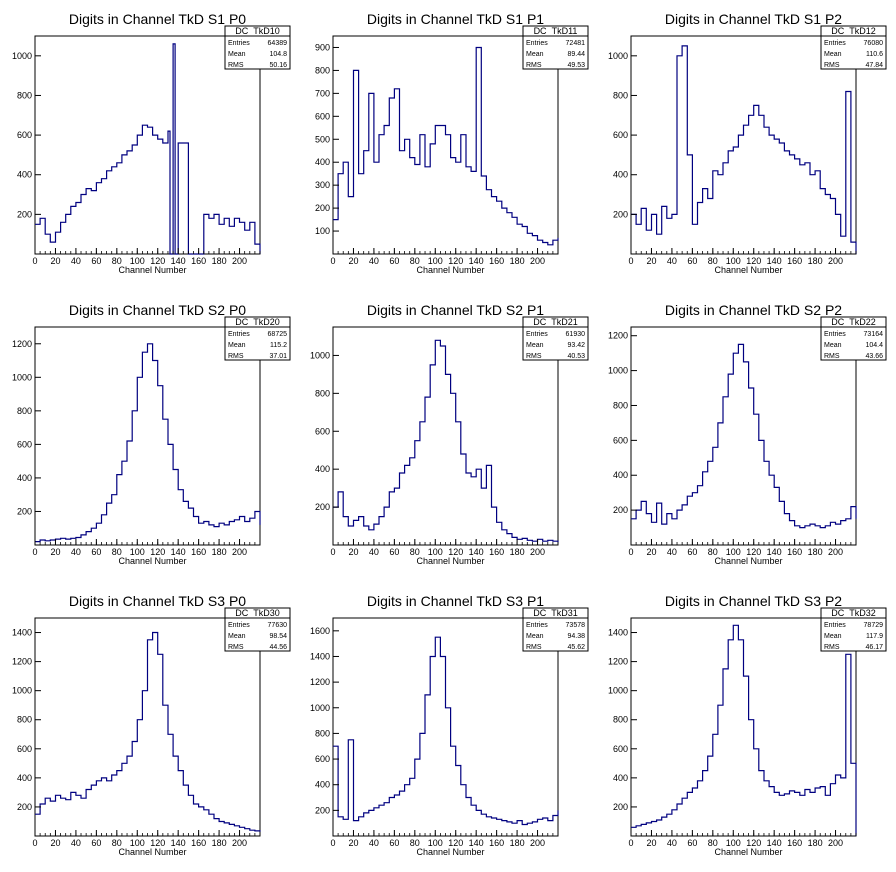 This screenshot has height=872, width=896. Describe the element at coordinates (620, 749) in the screenshot. I see `y-tick-label: 600` at that location.